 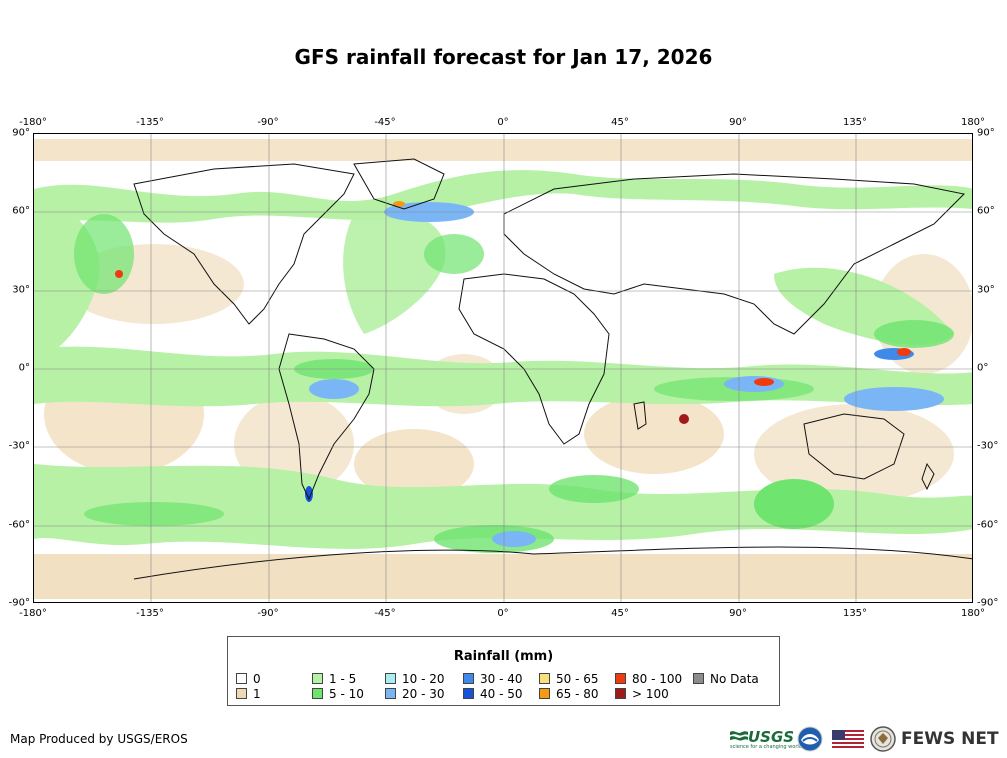 I want to click on legend-label: 1 - 5, so click(x=343, y=679).